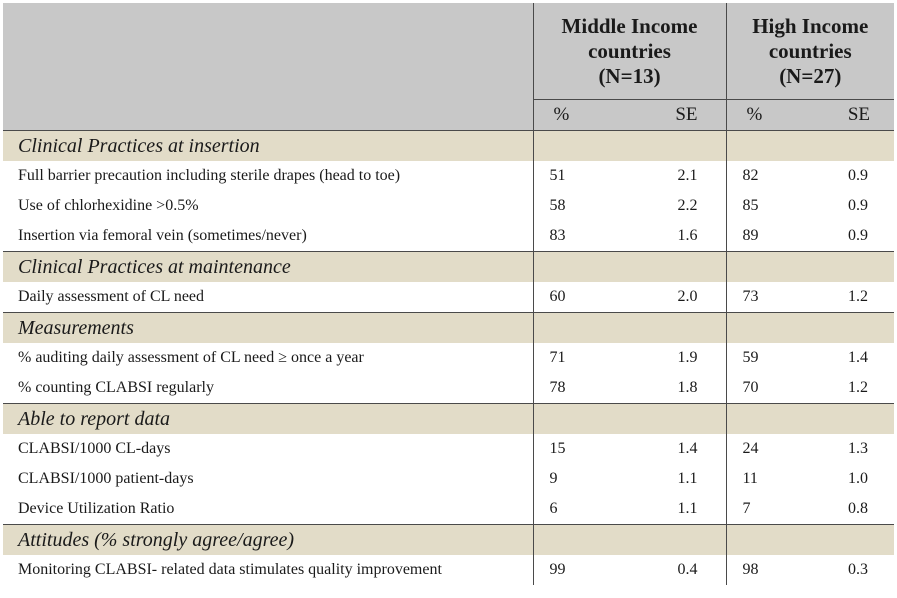 Image resolution: width=897 pixels, height=598 pixels. I want to click on header-middle-income: Middle Income countries (N=13), so click(629, 51).